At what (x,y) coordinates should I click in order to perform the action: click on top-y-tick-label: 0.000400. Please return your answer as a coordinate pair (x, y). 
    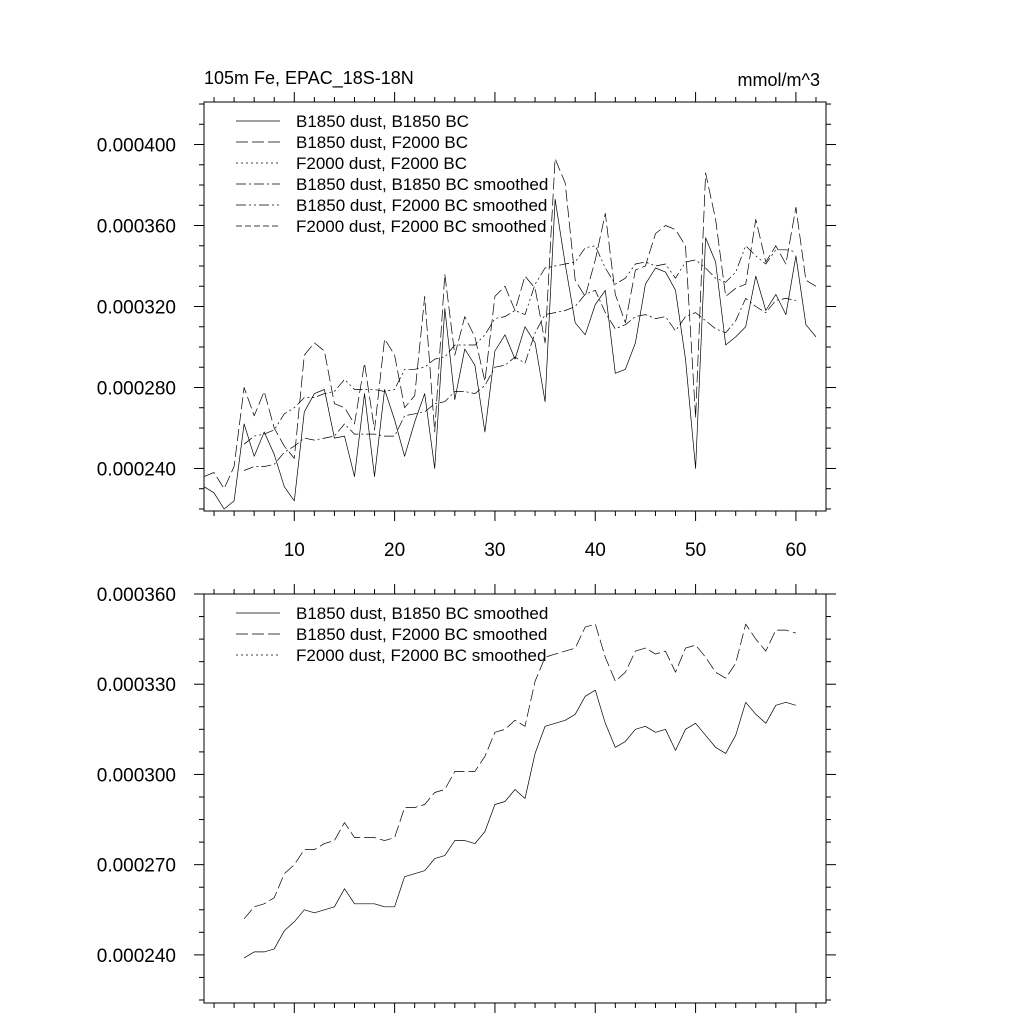
    Looking at the image, I should click on (136, 146).